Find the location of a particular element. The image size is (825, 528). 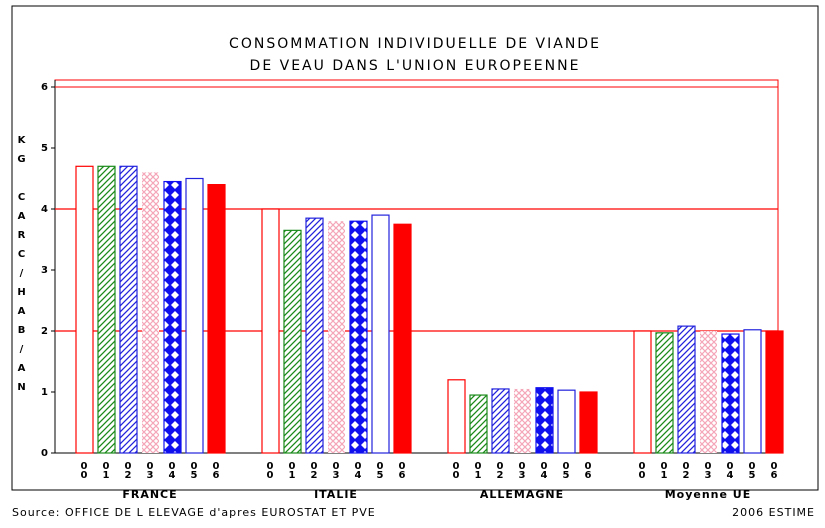

y-tick-label: 1 is located at coordinates (44, 392).